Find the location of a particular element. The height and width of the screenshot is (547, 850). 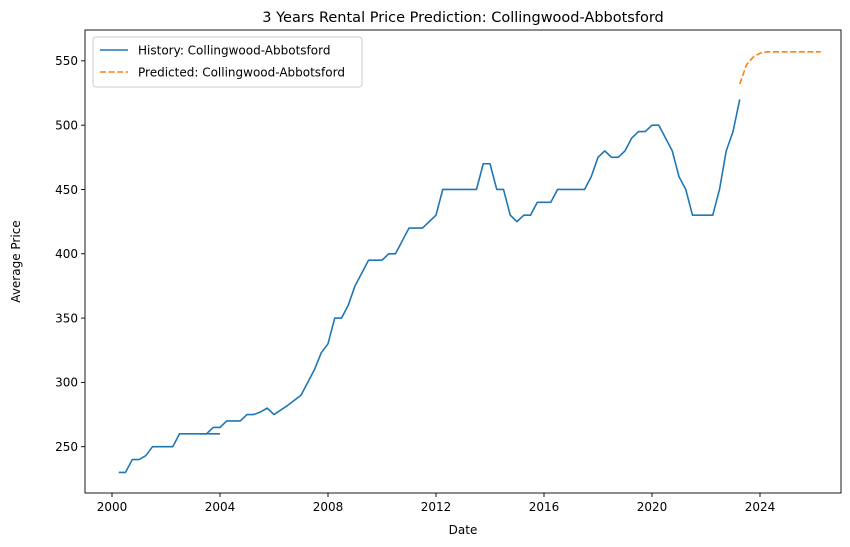

y-axis-title: Average Price is located at coordinates (16, 261).